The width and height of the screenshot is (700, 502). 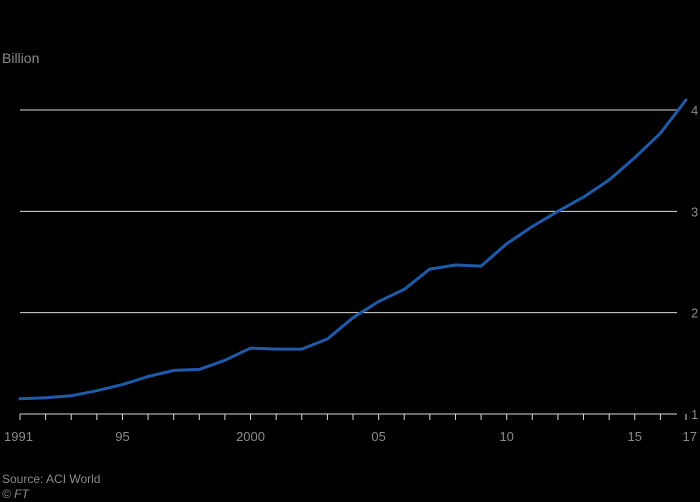 I want to click on y-tick-label: 2, so click(x=694, y=313).